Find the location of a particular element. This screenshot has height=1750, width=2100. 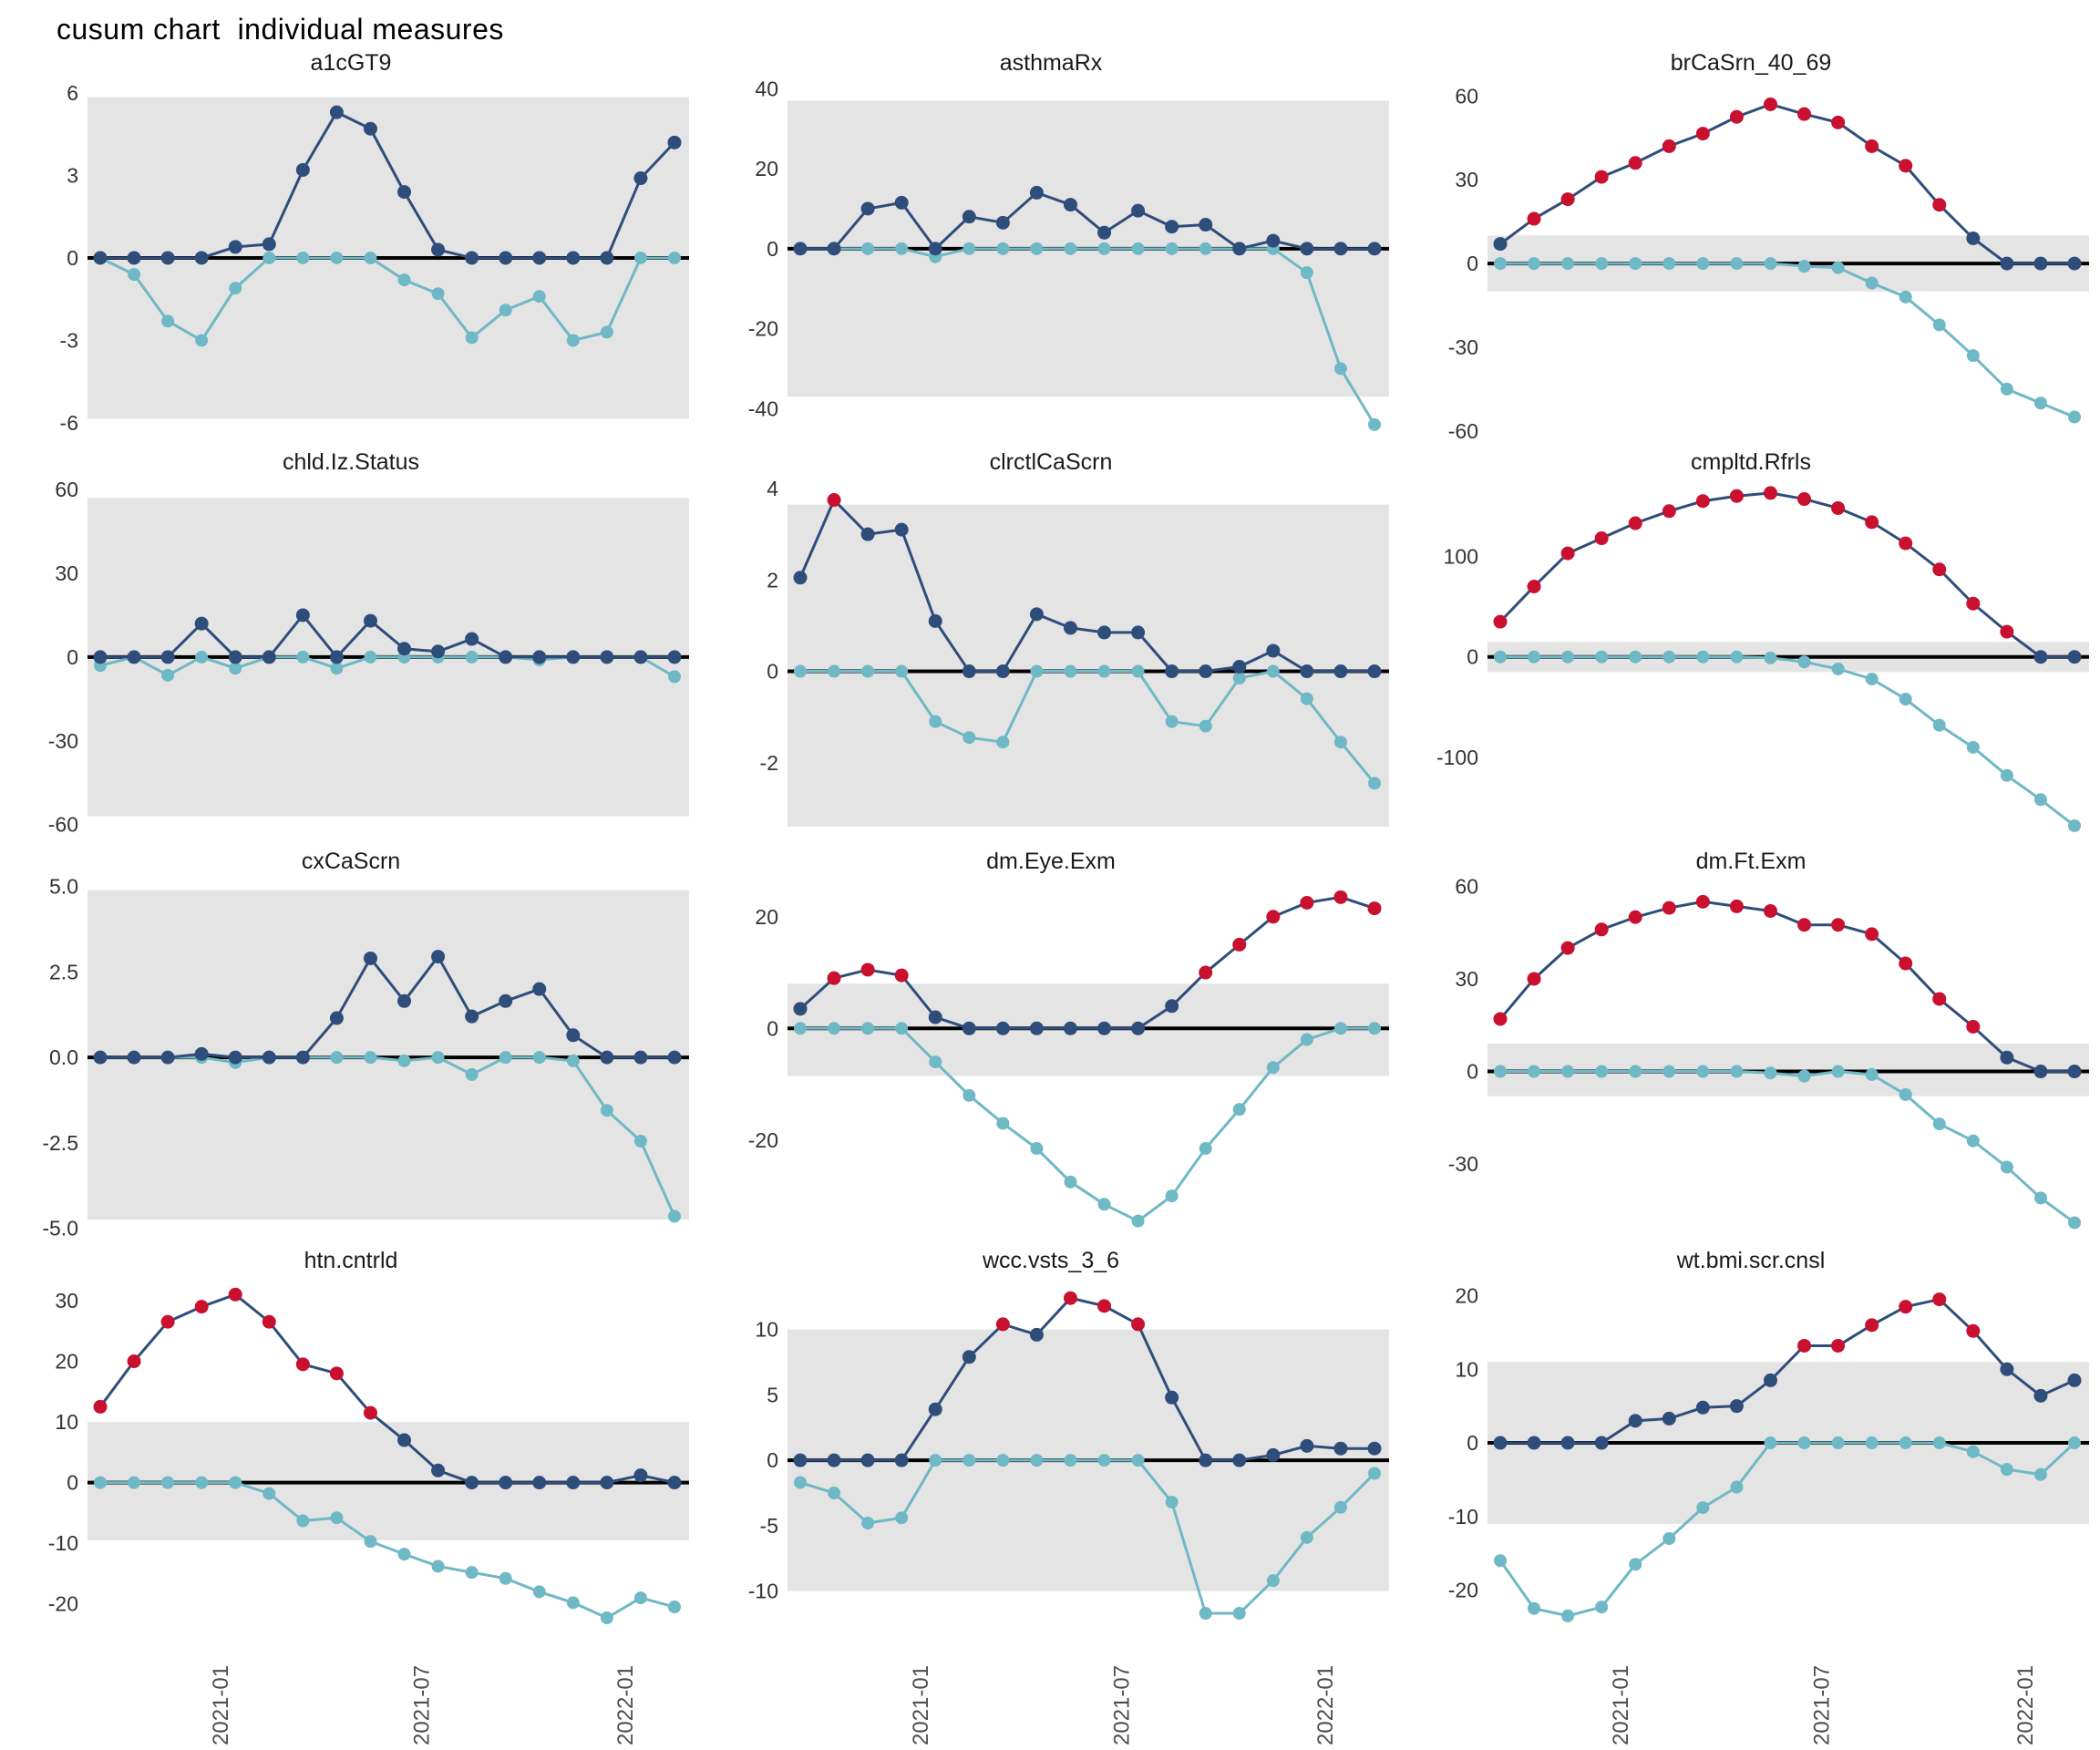

chart-canvas-cmpltd.Rfrls: cmpltd.Rfrls 100 0 -100 is located at coordinates (1763, 640).